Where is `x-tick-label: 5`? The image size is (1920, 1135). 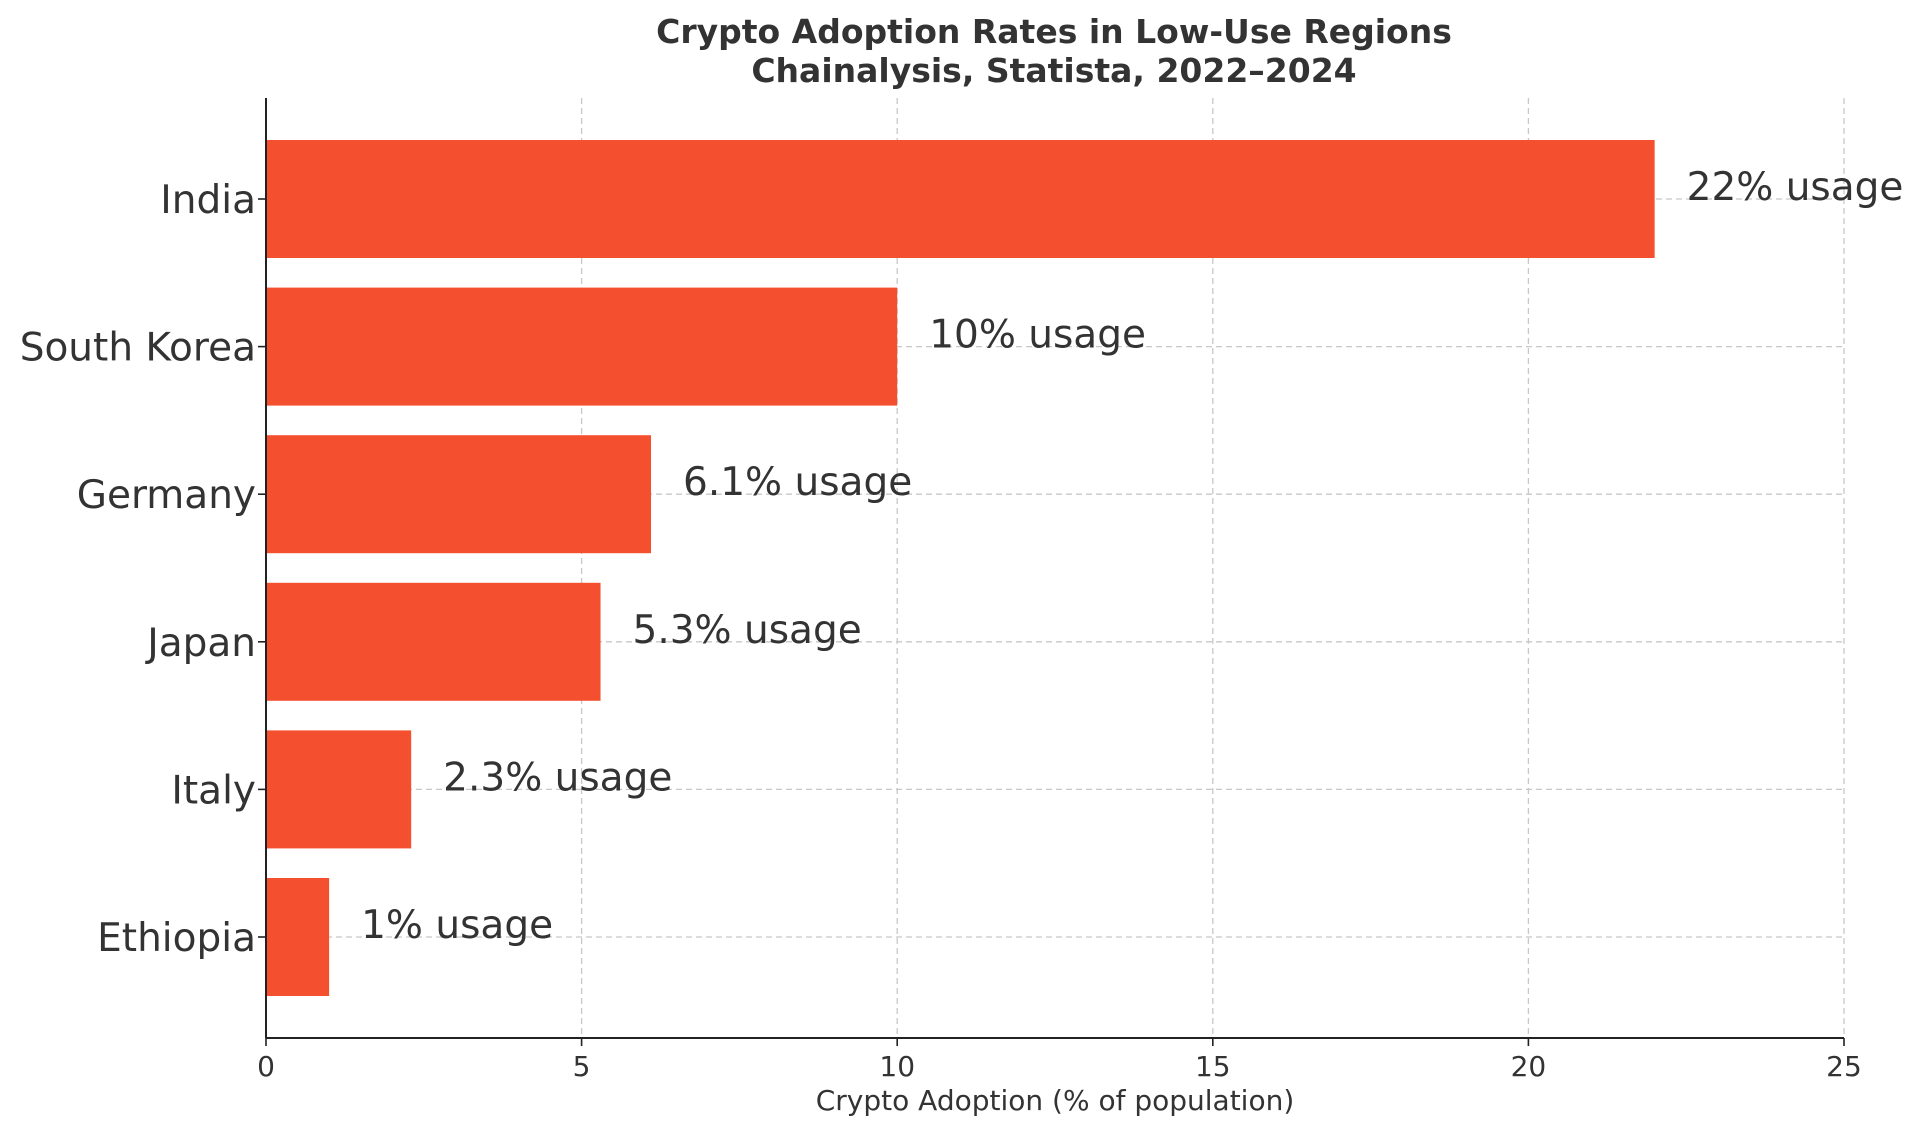 x-tick-label: 5 is located at coordinates (582, 1066).